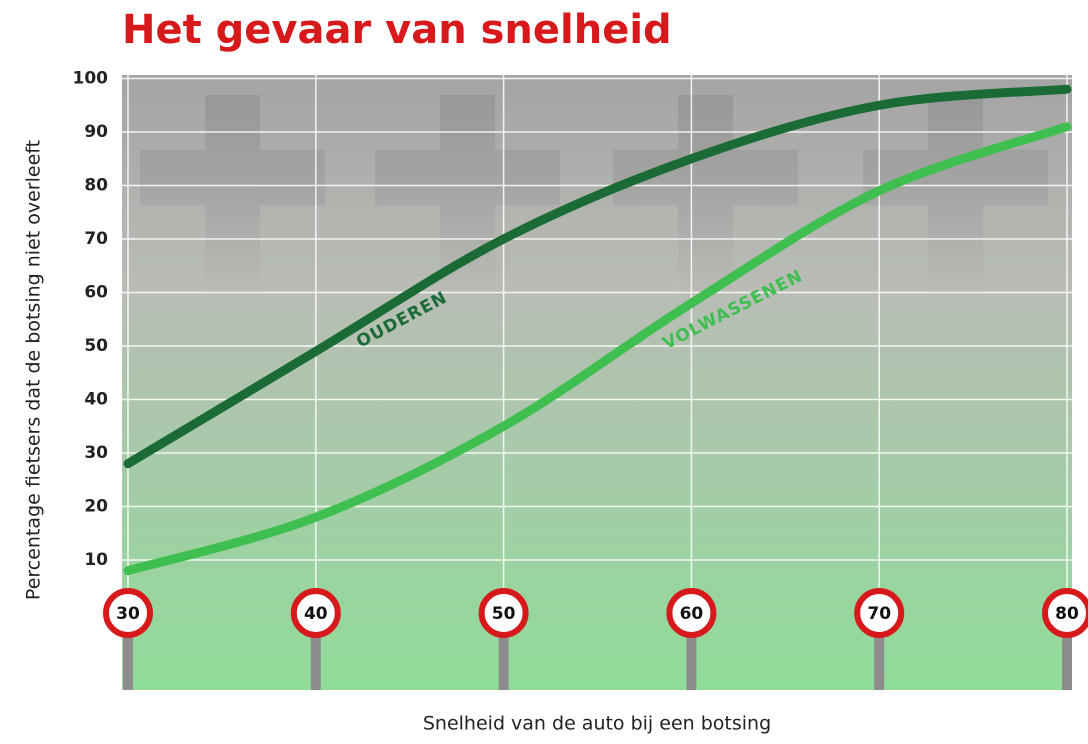 The image size is (1088, 744). Describe the element at coordinates (96, 453) in the screenshot. I see `y-tick-label: 30` at that location.